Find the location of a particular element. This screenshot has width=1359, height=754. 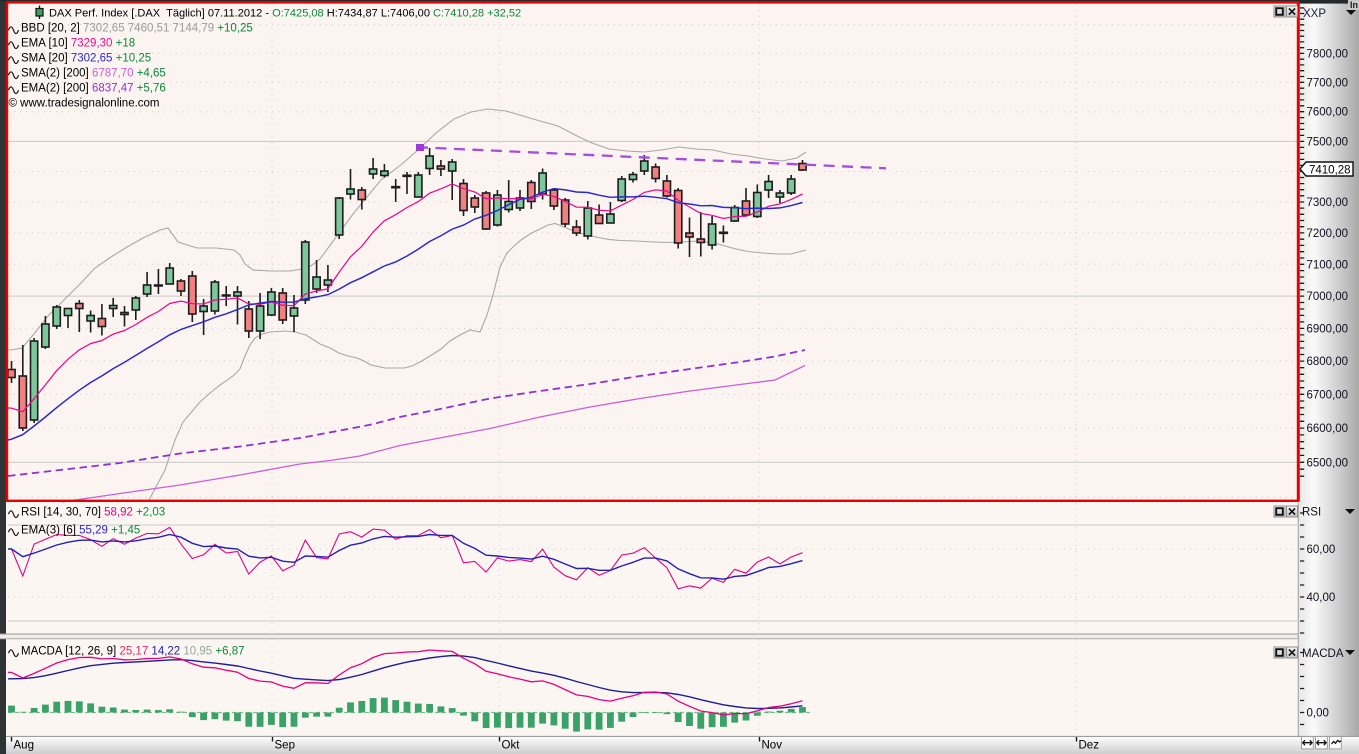

svg-text: 60,00 is located at coordinates (1321, 550).